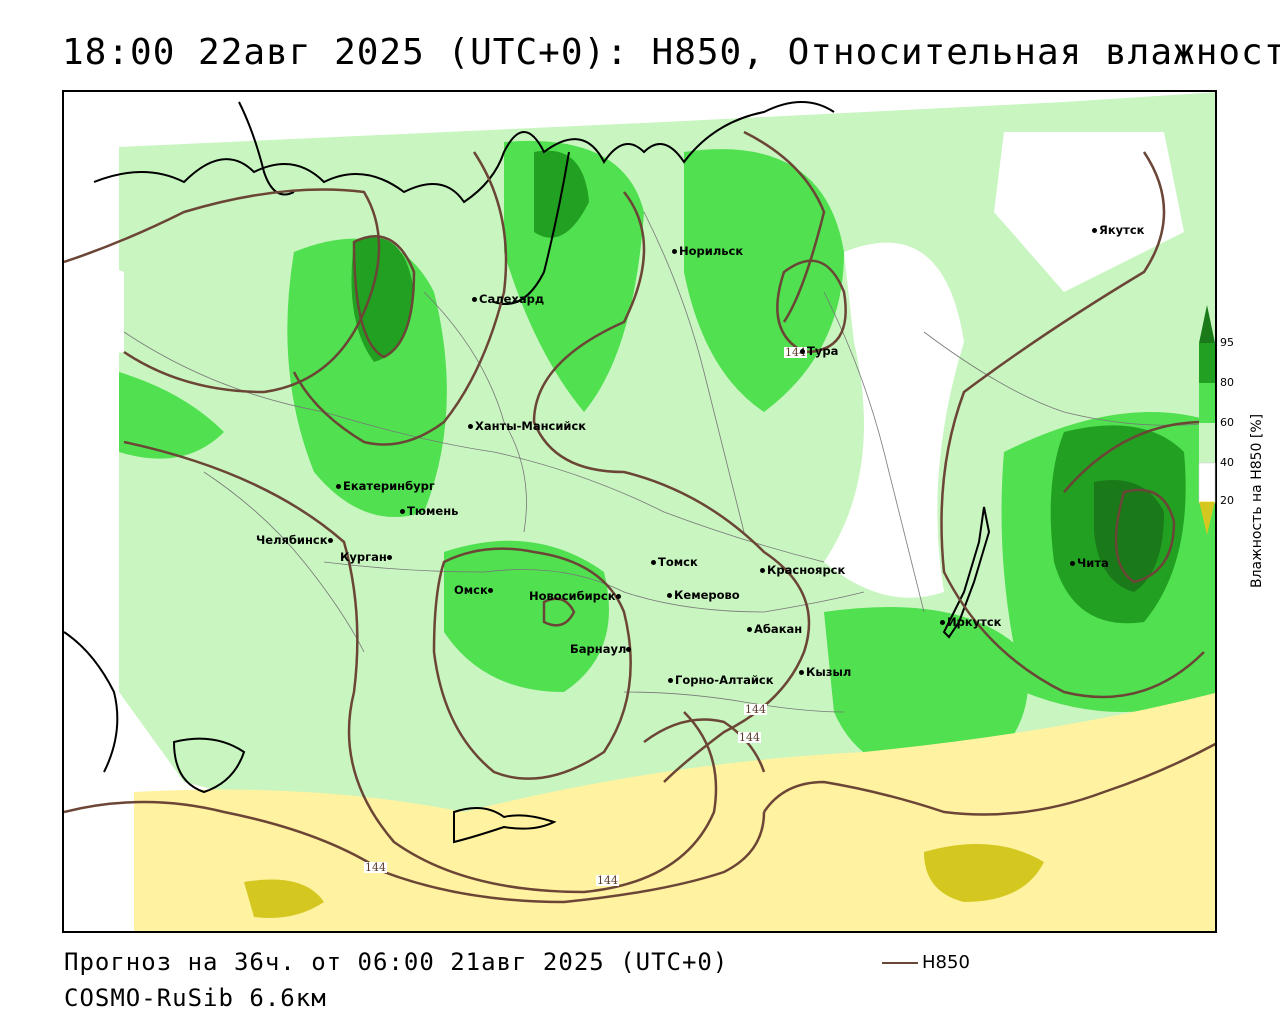 This screenshot has width=1280, height=1024. Describe the element at coordinates (900, 963) in the screenshot. I see `contour-line-swatch` at that location.